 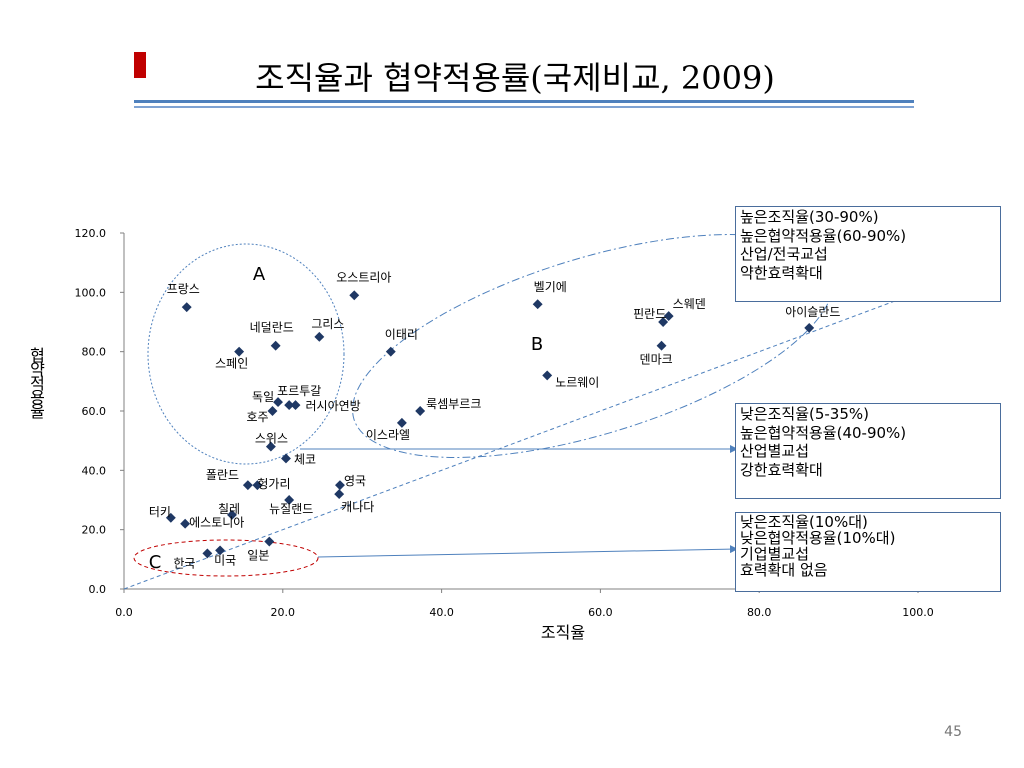 I want to click on point-label: 프랑스, so click(x=183, y=289).